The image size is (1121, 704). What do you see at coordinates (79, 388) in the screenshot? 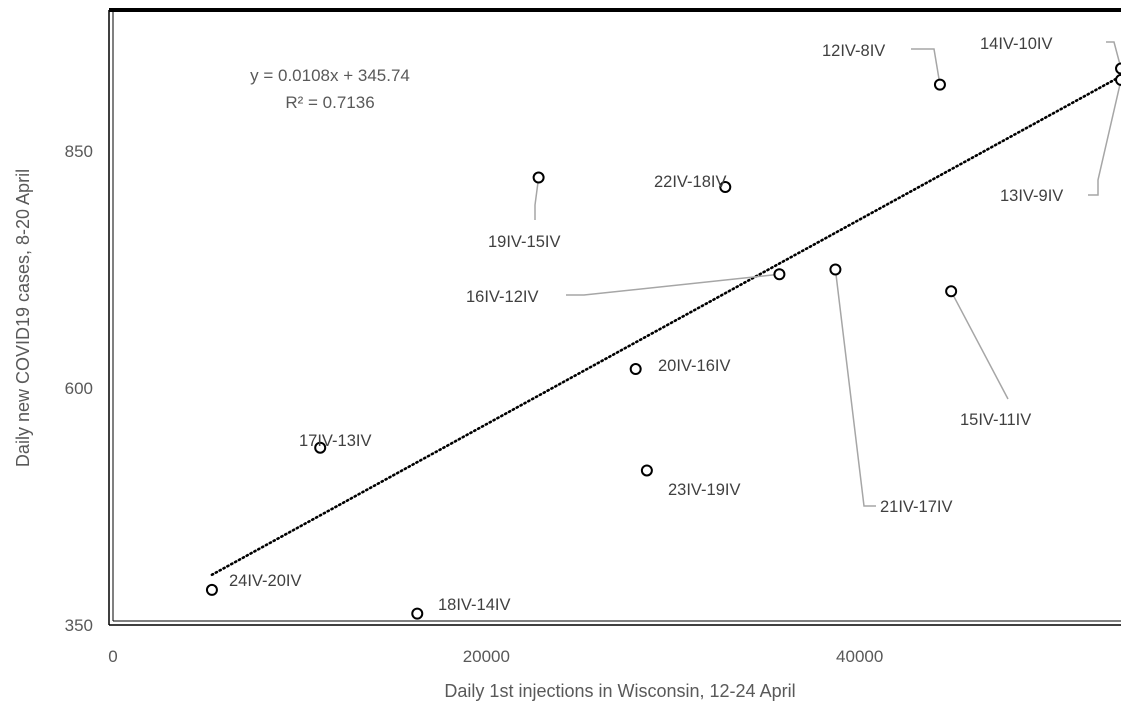
I see `y-tick-label: 600` at bounding box center [79, 388].